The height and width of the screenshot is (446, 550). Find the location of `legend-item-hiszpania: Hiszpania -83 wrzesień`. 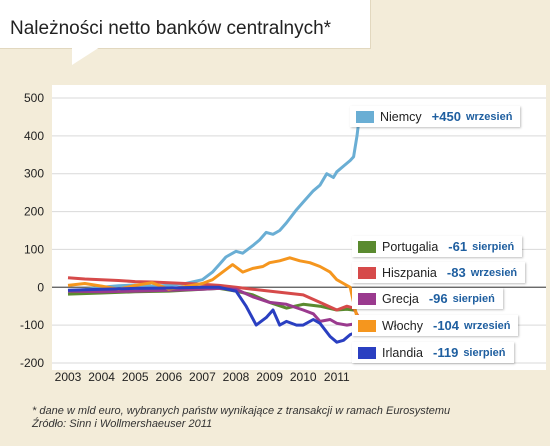

legend-item-hiszpania: Hiszpania -83 wrzesień is located at coordinates (439, 272).